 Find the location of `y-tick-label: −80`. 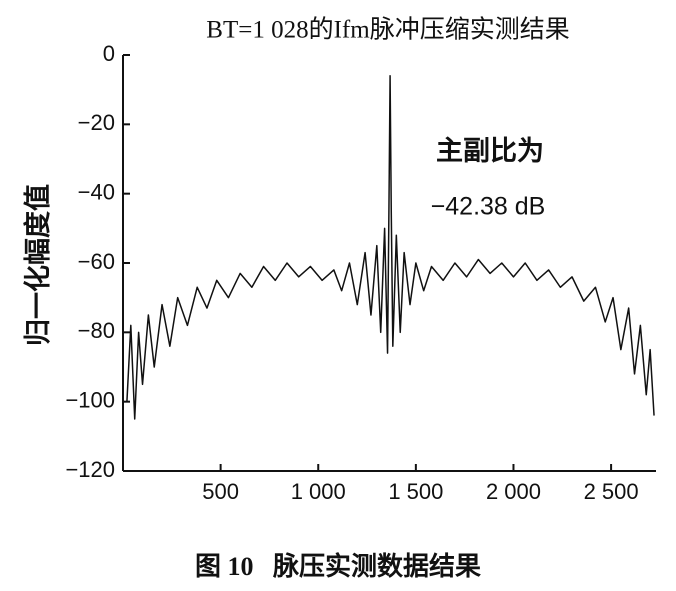

y-tick-label: −80 is located at coordinates (96, 330).